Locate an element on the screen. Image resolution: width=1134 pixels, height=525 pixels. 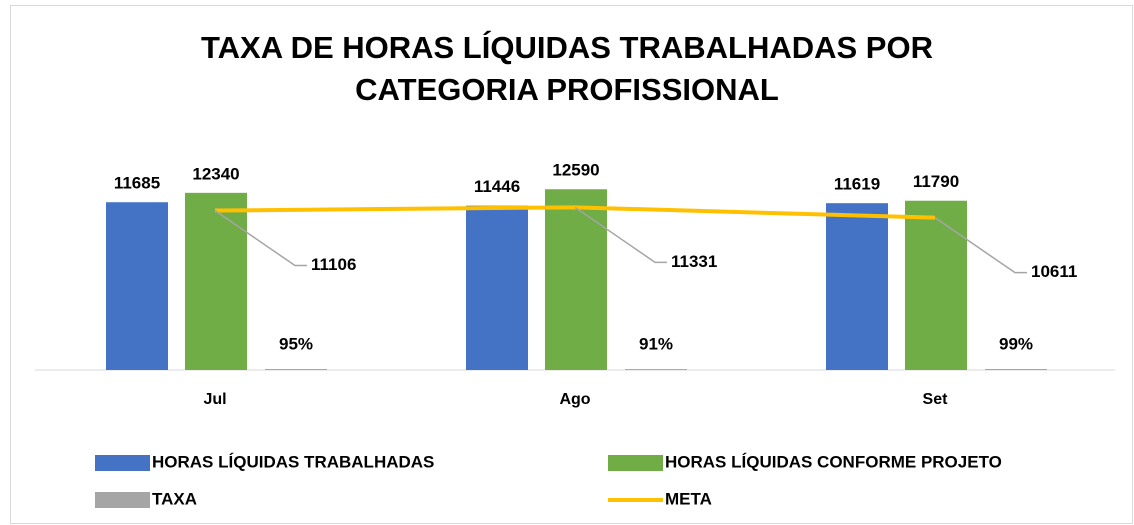
legend-label: META is located at coordinates (688, 498).